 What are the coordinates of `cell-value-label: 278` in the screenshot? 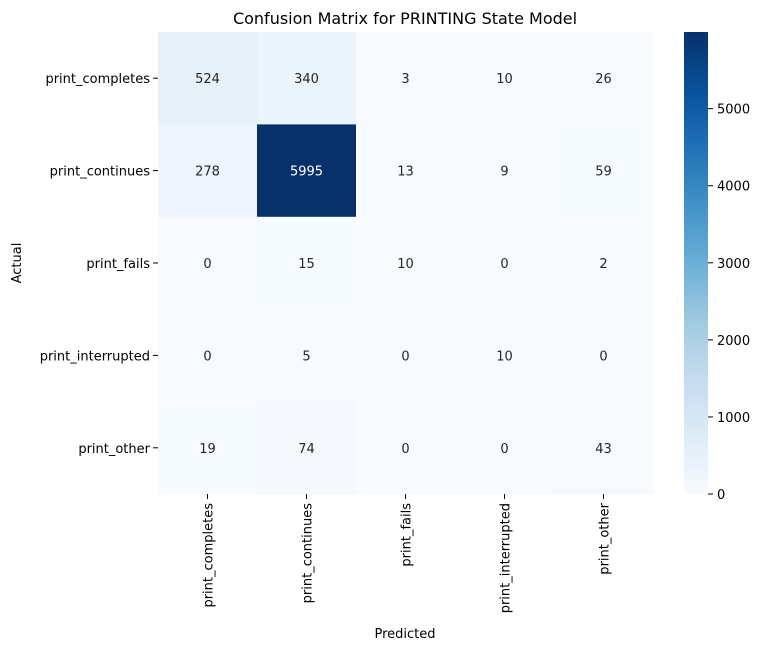 It's located at (207, 172).